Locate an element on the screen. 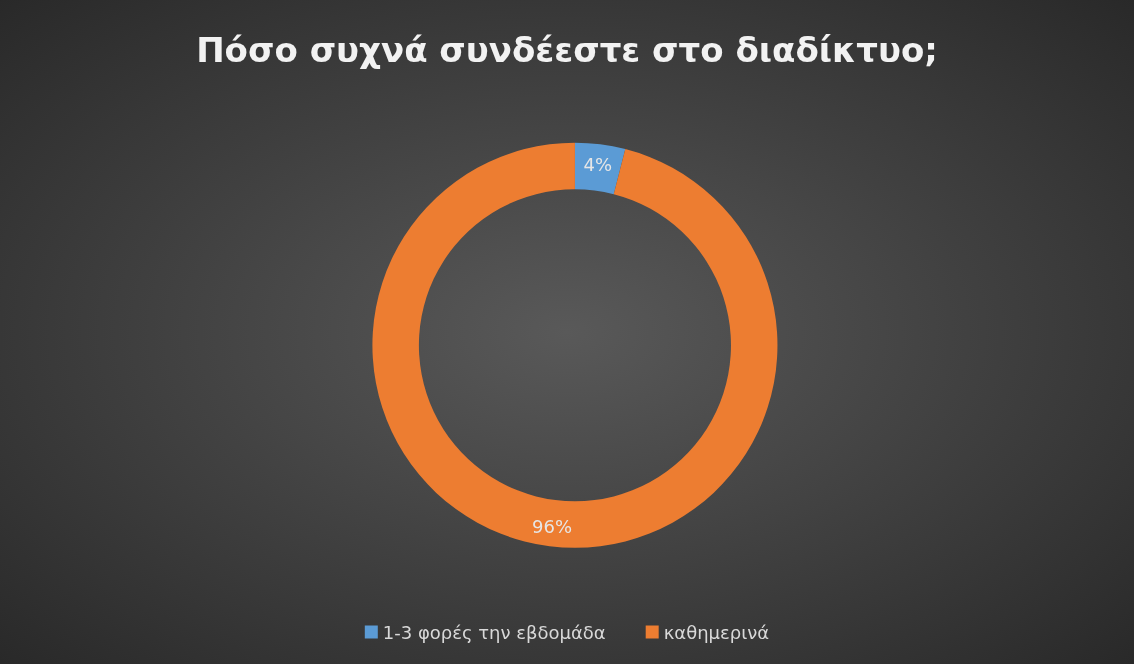 This screenshot has height=664, width=1134. chart-title: Πόσο συχνά συνδέεστε στο διαδίκτυο; is located at coordinates (567, 50).